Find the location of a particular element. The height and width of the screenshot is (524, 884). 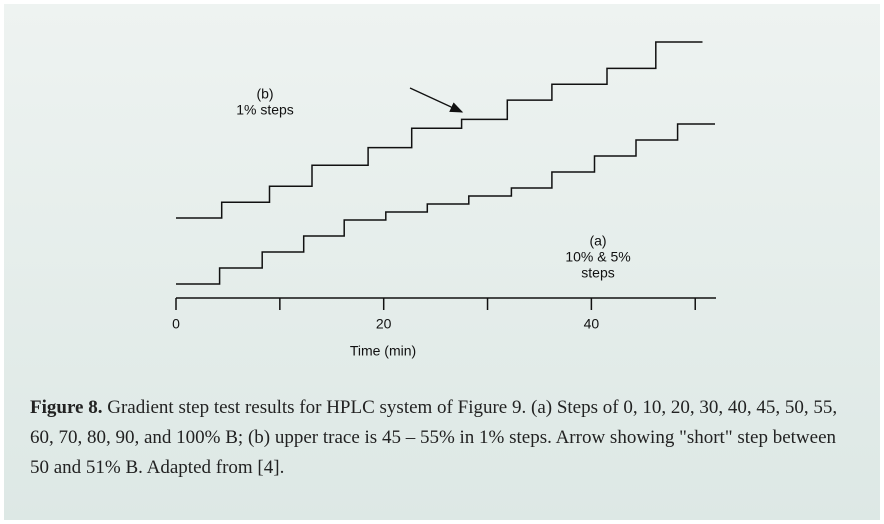

series-label: steps is located at coordinates (597, 273).